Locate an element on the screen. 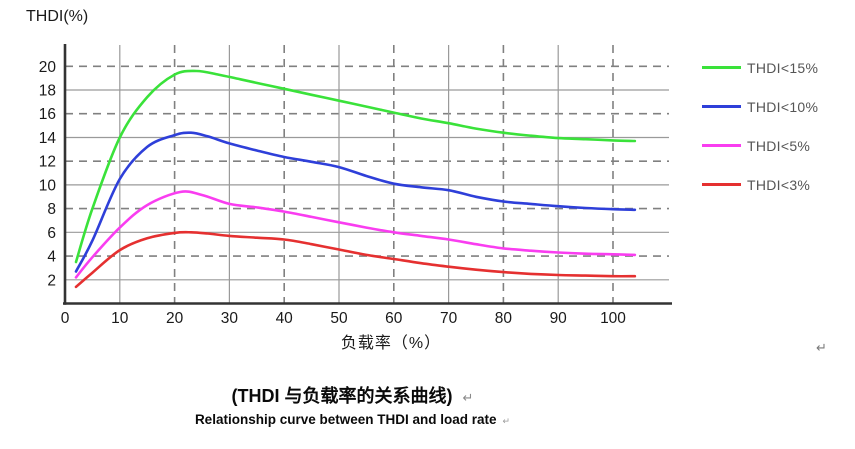 The height and width of the screenshot is (449, 855). legend-item-2: THDI<10% is located at coordinates (760, 106).